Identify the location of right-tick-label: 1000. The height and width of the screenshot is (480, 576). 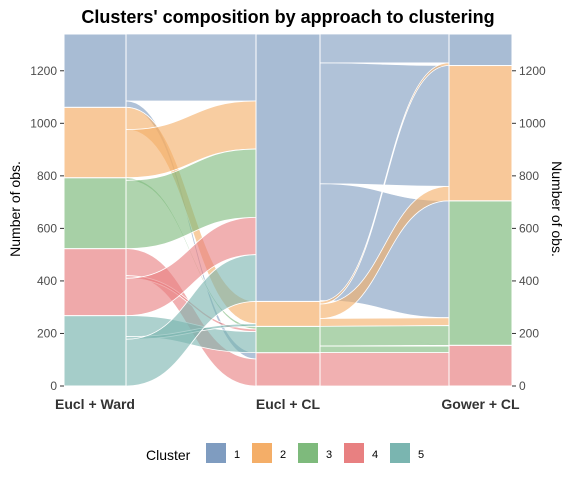
(532, 123).